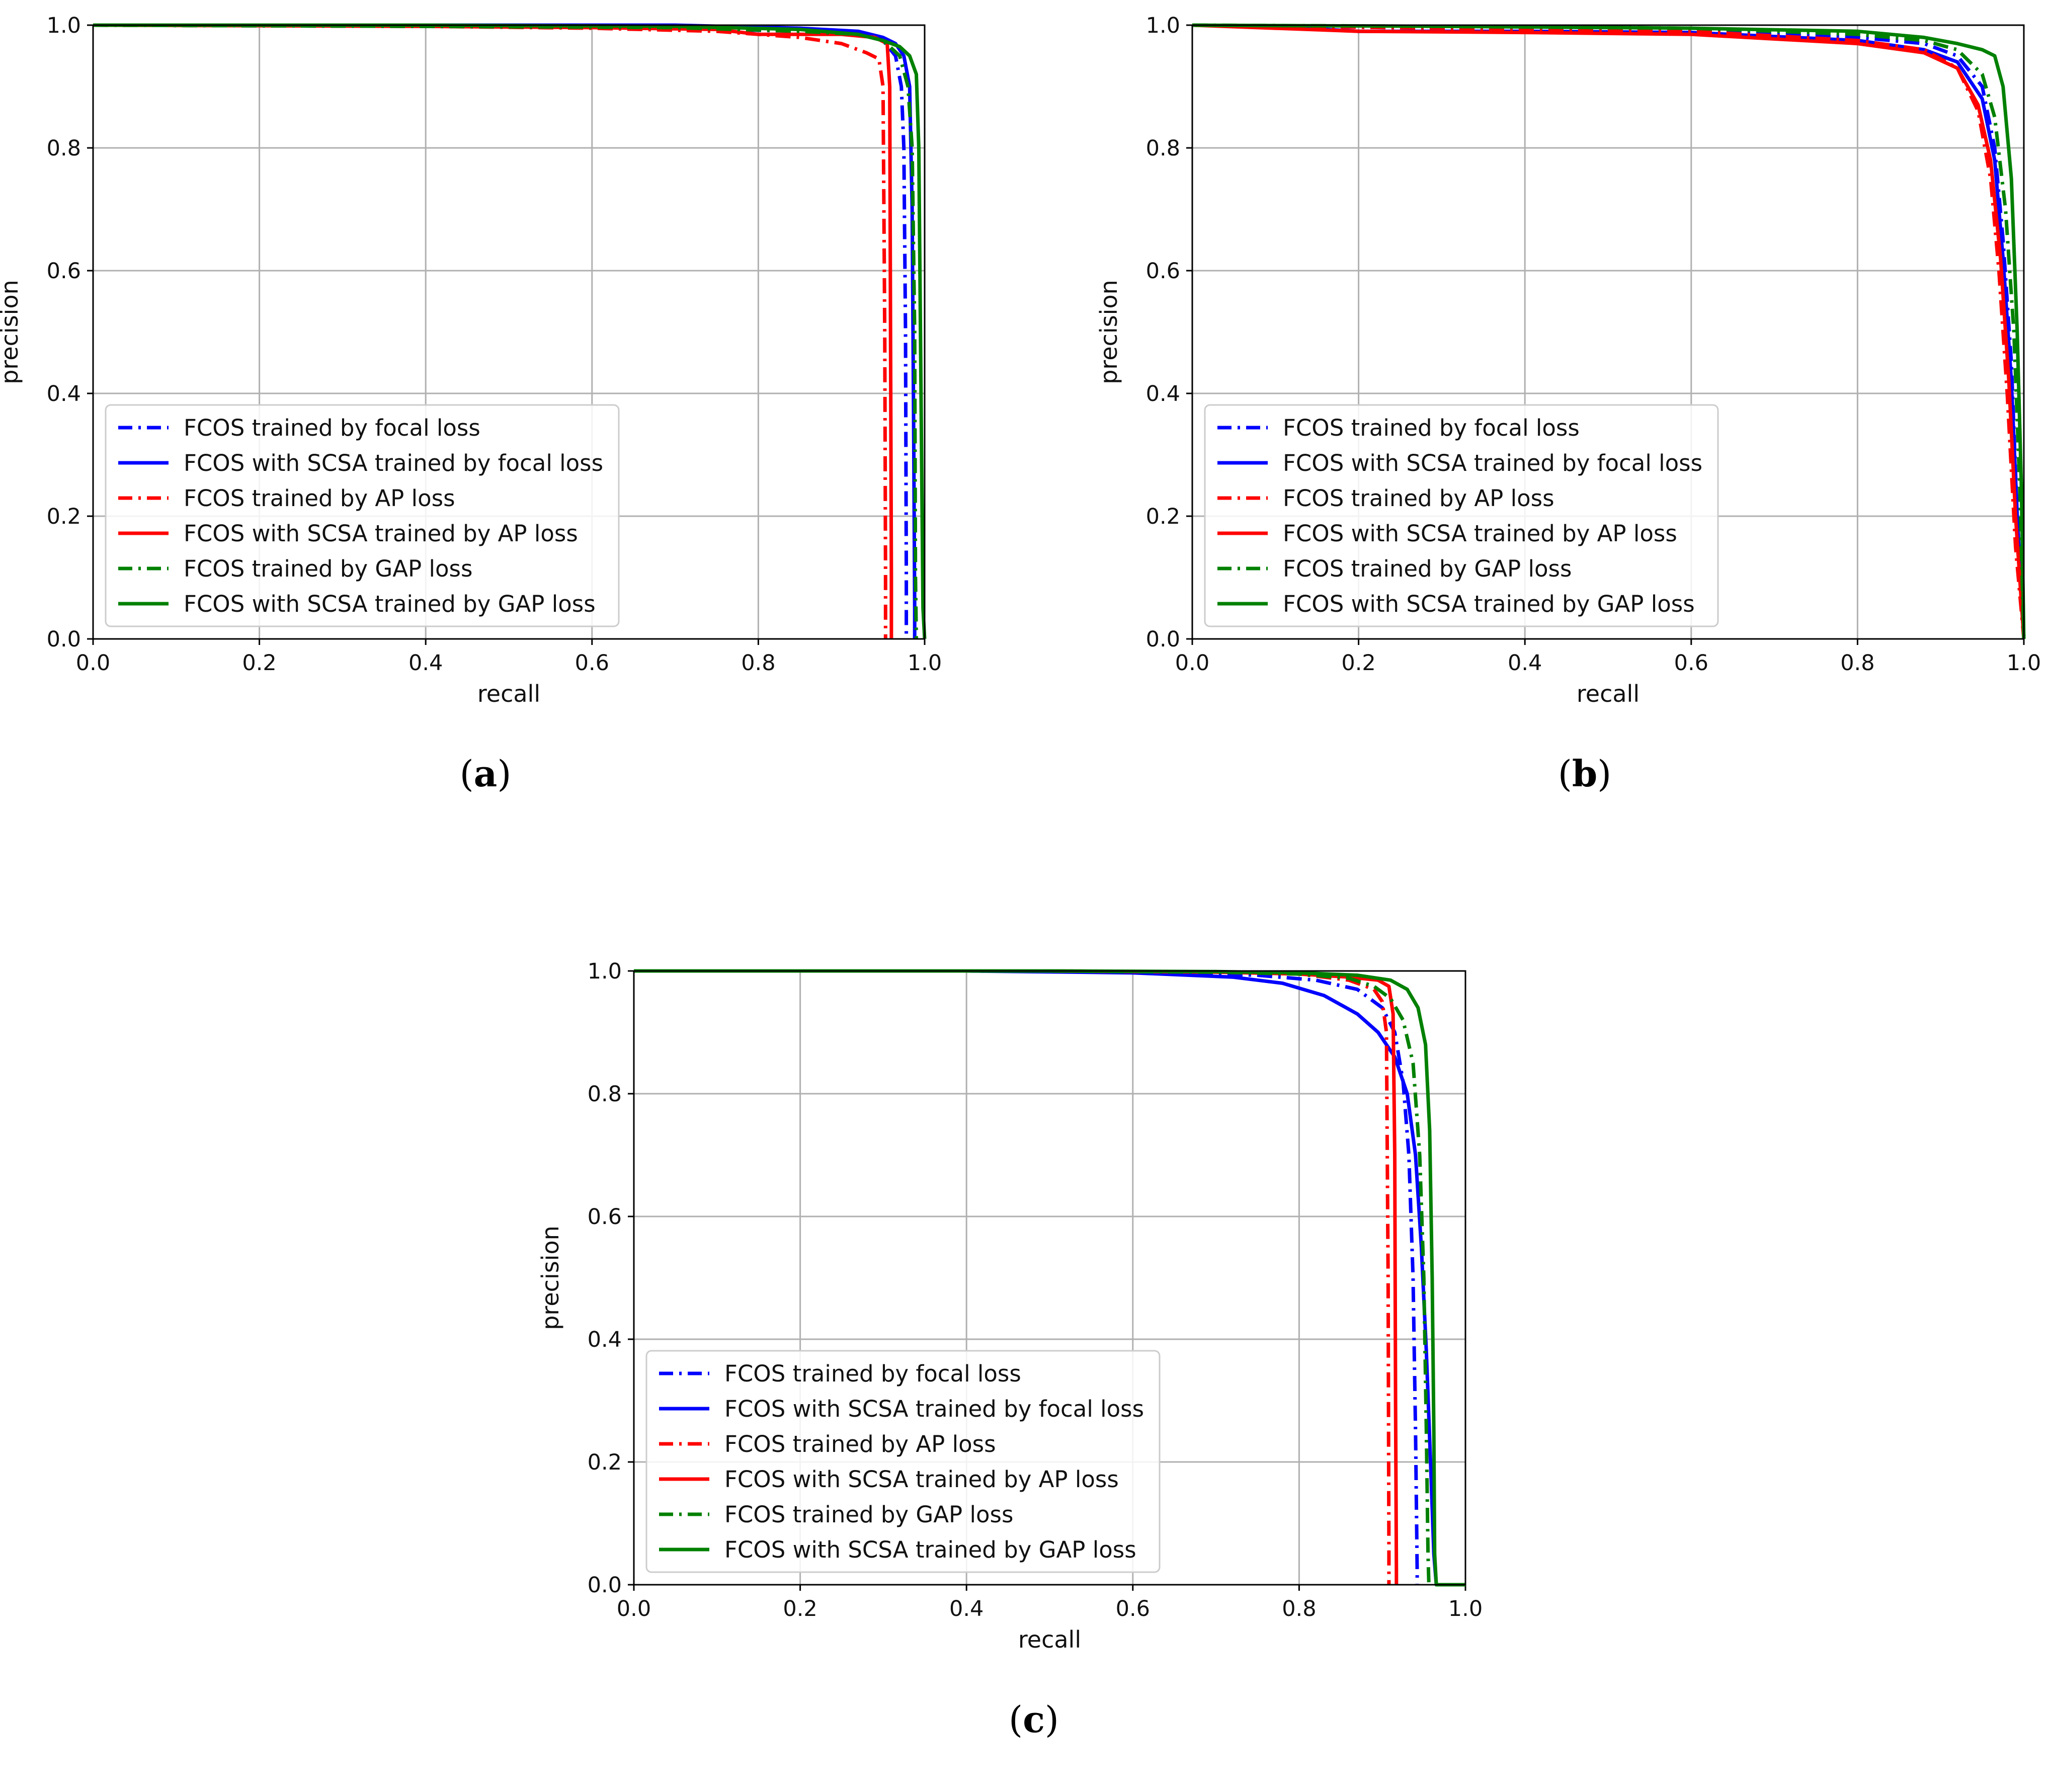 This screenshot has width=2049, height=1792. Describe the element at coordinates (486, 773) in the screenshot. I see `caption-a: (a)` at that location.